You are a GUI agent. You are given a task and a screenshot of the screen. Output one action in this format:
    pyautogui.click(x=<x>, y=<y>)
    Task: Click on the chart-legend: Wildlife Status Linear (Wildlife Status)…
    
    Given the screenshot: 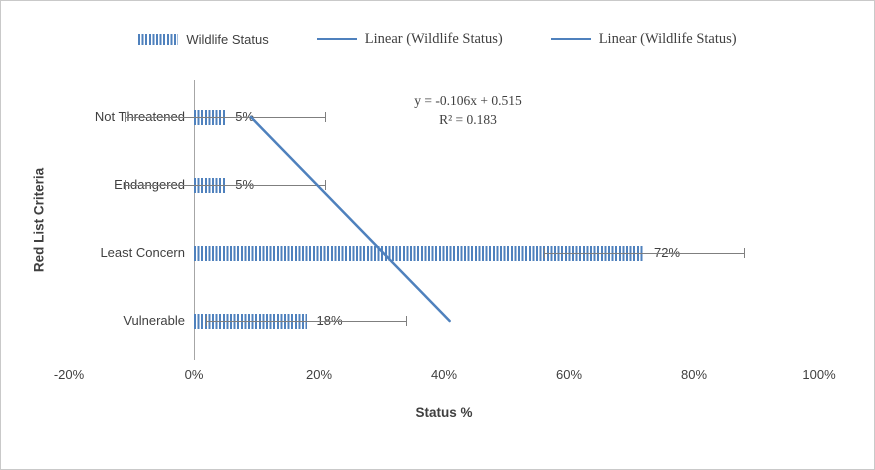 What is the action you would take?
    pyautogui.click(x=437, y=39)
    